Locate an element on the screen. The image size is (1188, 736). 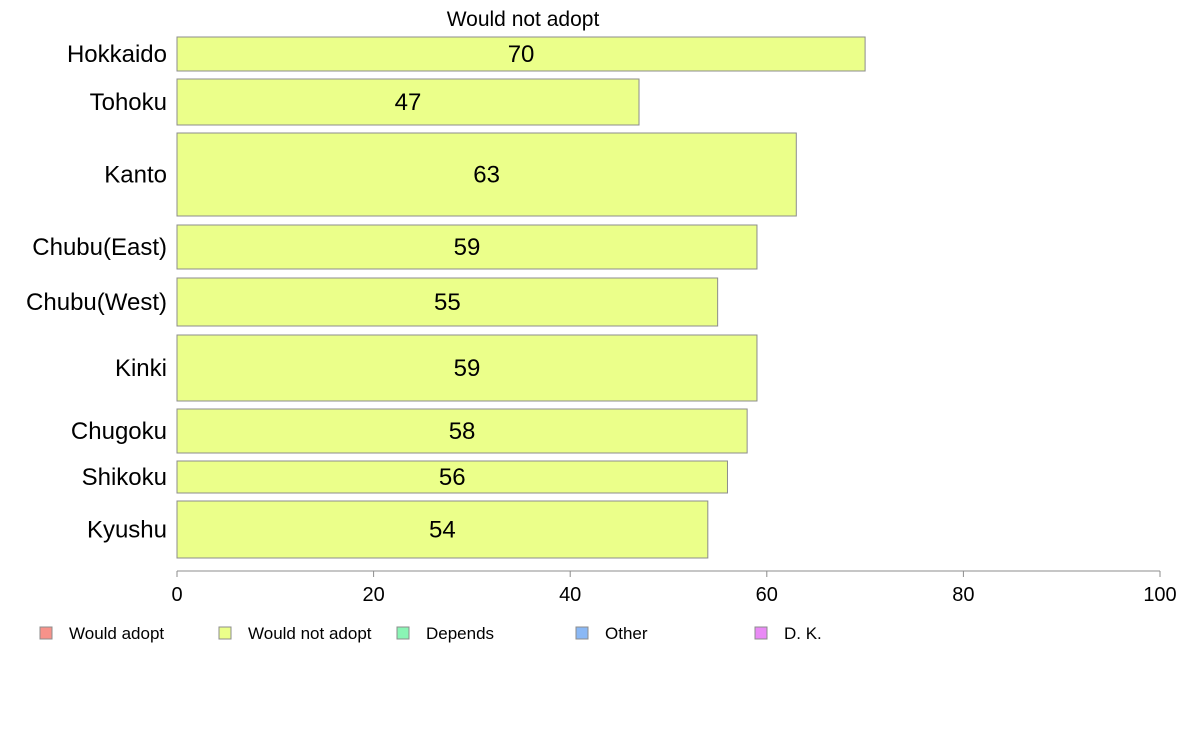
data-label: 56 is located at coordinates (452, 477).